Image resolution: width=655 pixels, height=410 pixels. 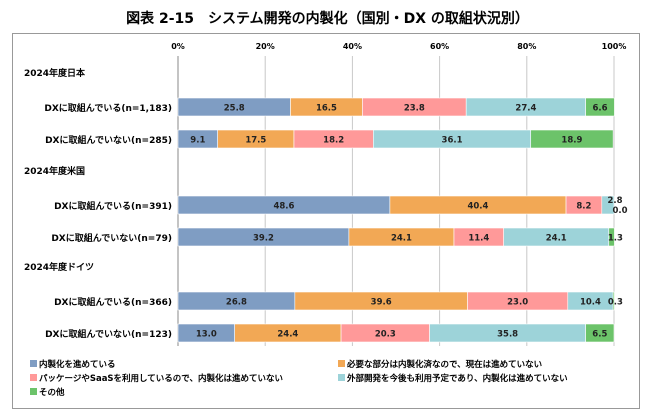 What do you see at coordinates (615, 239) in the screenshot?
I see `data-label: 1.3` at bounding box center [615, 239].